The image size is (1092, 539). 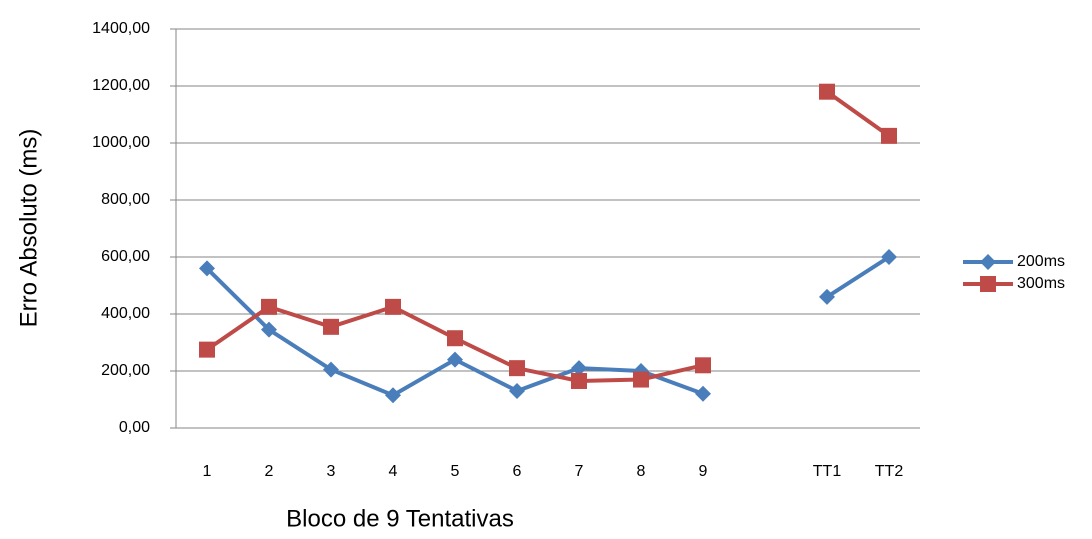 What do you see at coordinates (703, 471) in the screenshot?
I see `x-tick-label: 9` at bounding box center [703, 471].